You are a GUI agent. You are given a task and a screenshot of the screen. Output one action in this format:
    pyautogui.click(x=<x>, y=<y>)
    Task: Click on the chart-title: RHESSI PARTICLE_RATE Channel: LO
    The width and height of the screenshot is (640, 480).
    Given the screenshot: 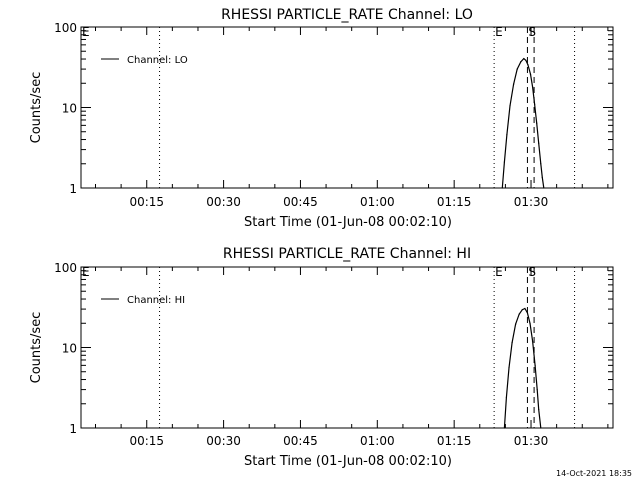 What is the action you would take?
    pyautogui.click(x=347, y=15)
    